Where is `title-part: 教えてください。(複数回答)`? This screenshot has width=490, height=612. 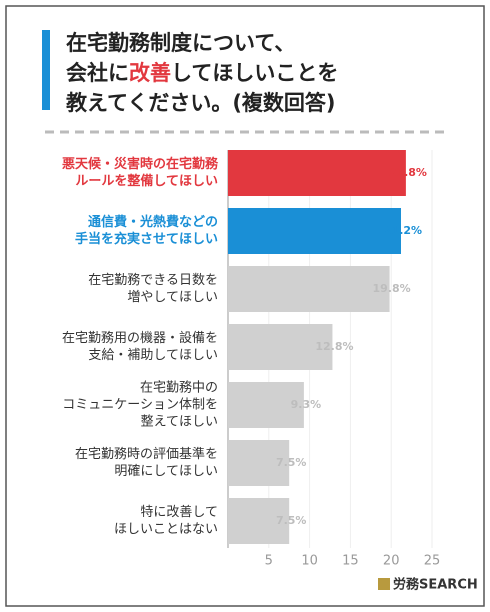 title-part: 教えてください。(複数回答) is located at coordinates (201, 103).